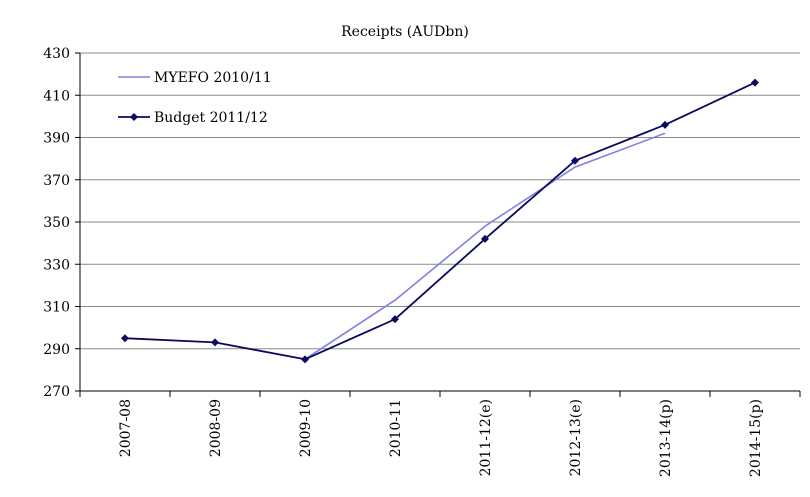  What do you see at coordinates (56, 308) in the screenshot?
I see `y-tick-label: 310` at bounding box center [56, 308].